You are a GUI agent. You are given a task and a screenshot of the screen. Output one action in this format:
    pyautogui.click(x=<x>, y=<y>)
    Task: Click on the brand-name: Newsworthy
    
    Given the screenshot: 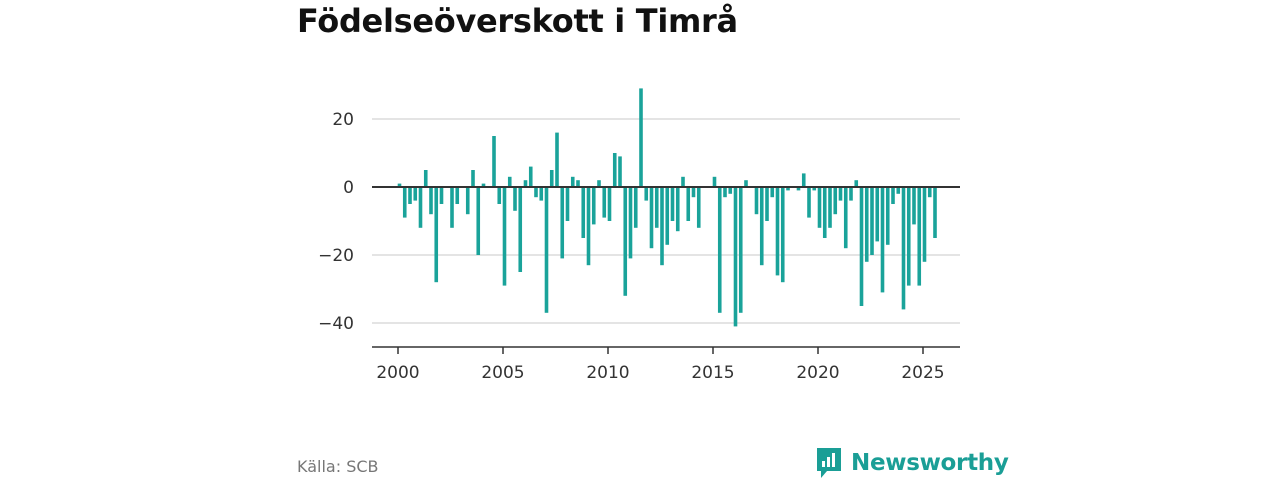 What is the action you would take?
    pyautogui.click(x=930, y=463)
    